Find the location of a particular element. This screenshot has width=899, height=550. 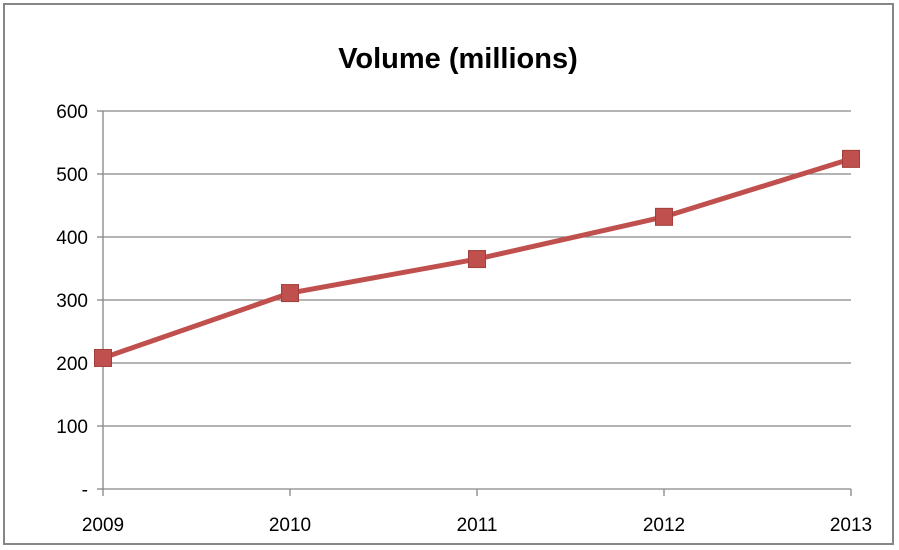

y-tick-label: - is located at coordinates (85, 490).